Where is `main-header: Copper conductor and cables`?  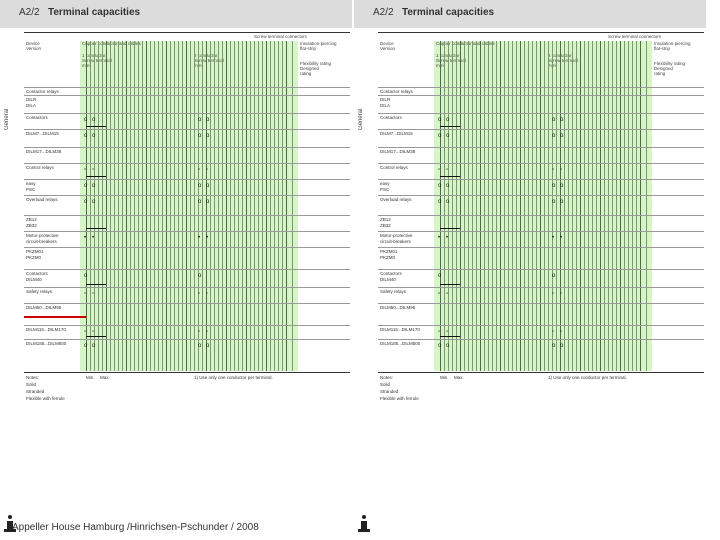 main-header: Copper conductor and cables is located at coordinates (465, 43).